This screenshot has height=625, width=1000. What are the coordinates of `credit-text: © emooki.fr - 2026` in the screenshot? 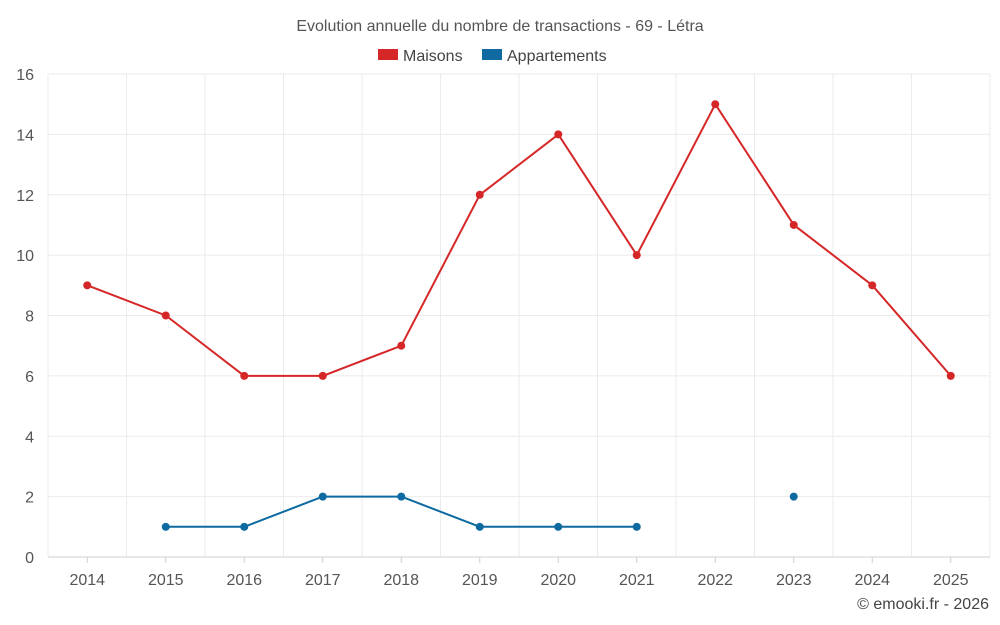 It's located at (923, 604).